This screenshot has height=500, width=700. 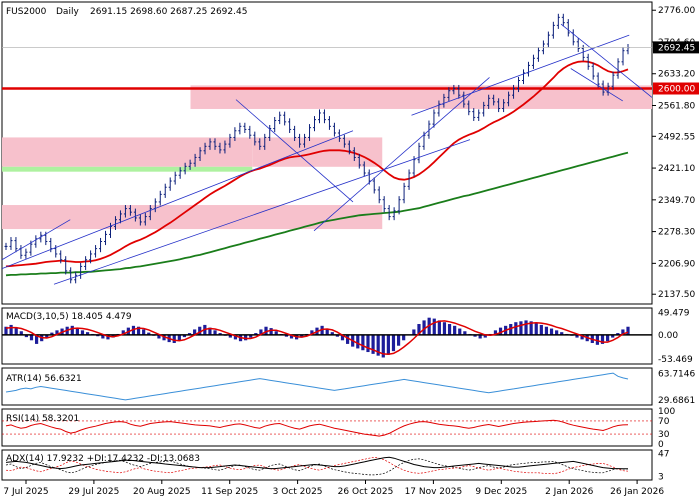 I want to click on x-tick-label: 26 Oct 2025, so click(x=366, y=492).